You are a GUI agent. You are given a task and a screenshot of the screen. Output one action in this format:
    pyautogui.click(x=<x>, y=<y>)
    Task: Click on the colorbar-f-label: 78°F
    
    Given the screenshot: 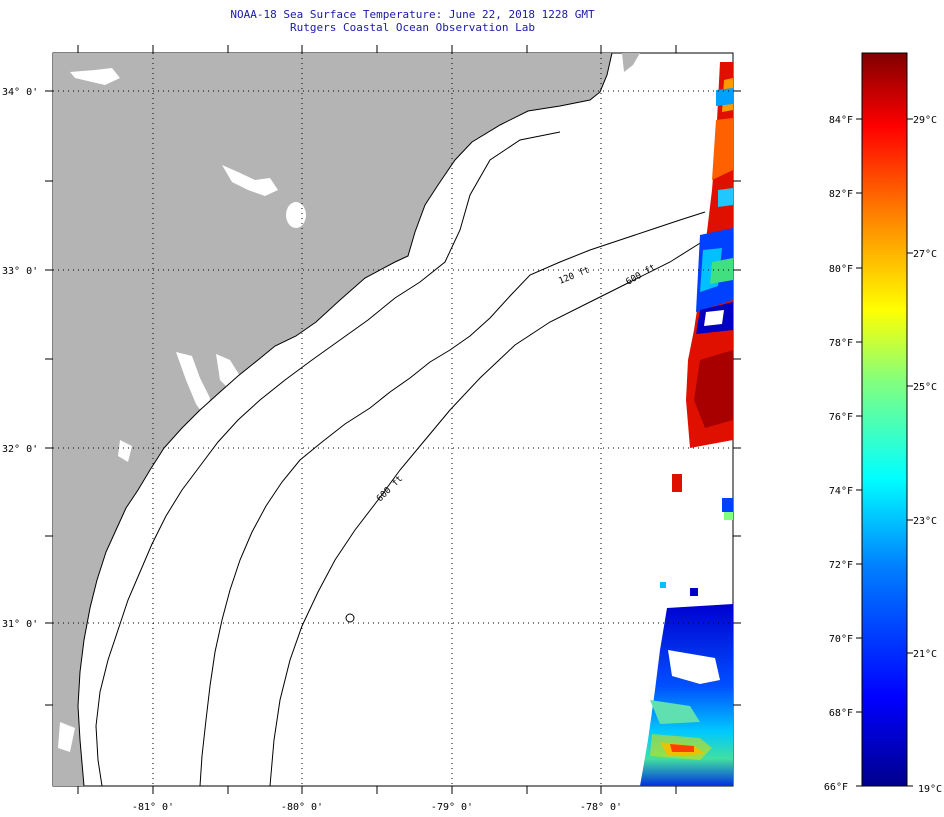 What is the action you would take?
    pyautogui.click(x=841, y=343)
    